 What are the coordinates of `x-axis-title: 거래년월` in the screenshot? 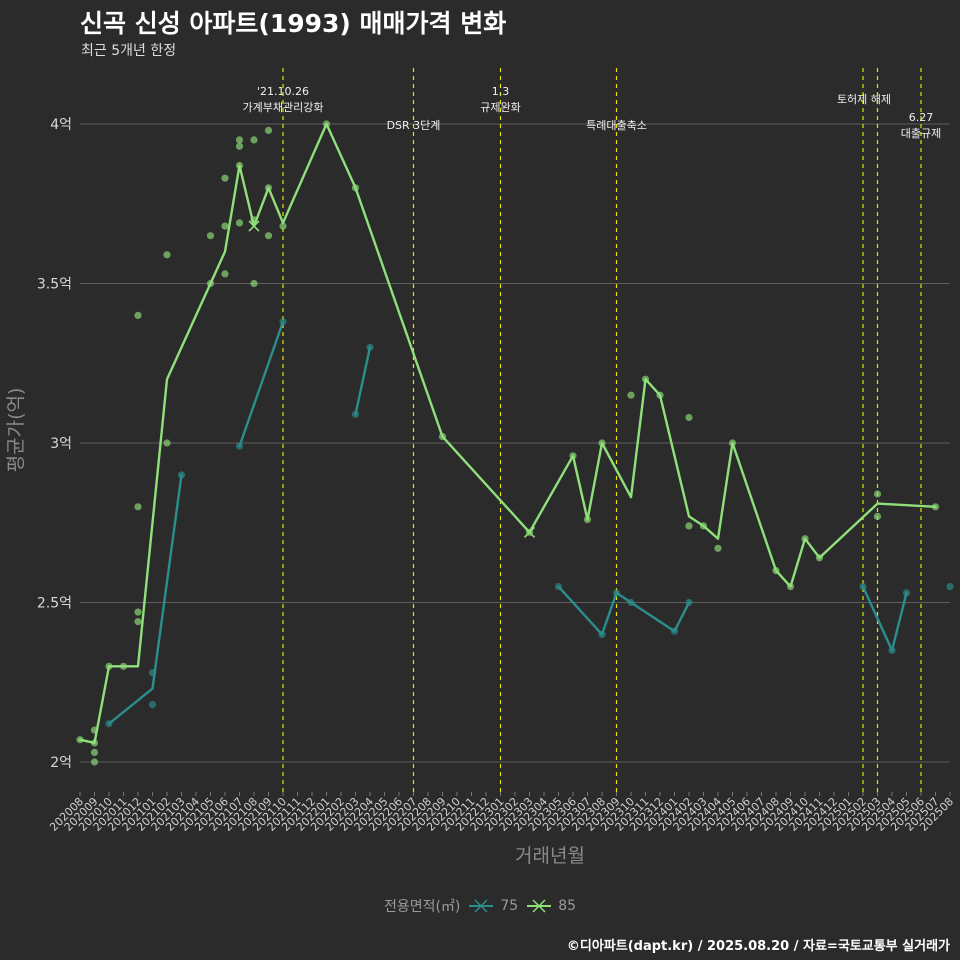 It's located at (550, 856).